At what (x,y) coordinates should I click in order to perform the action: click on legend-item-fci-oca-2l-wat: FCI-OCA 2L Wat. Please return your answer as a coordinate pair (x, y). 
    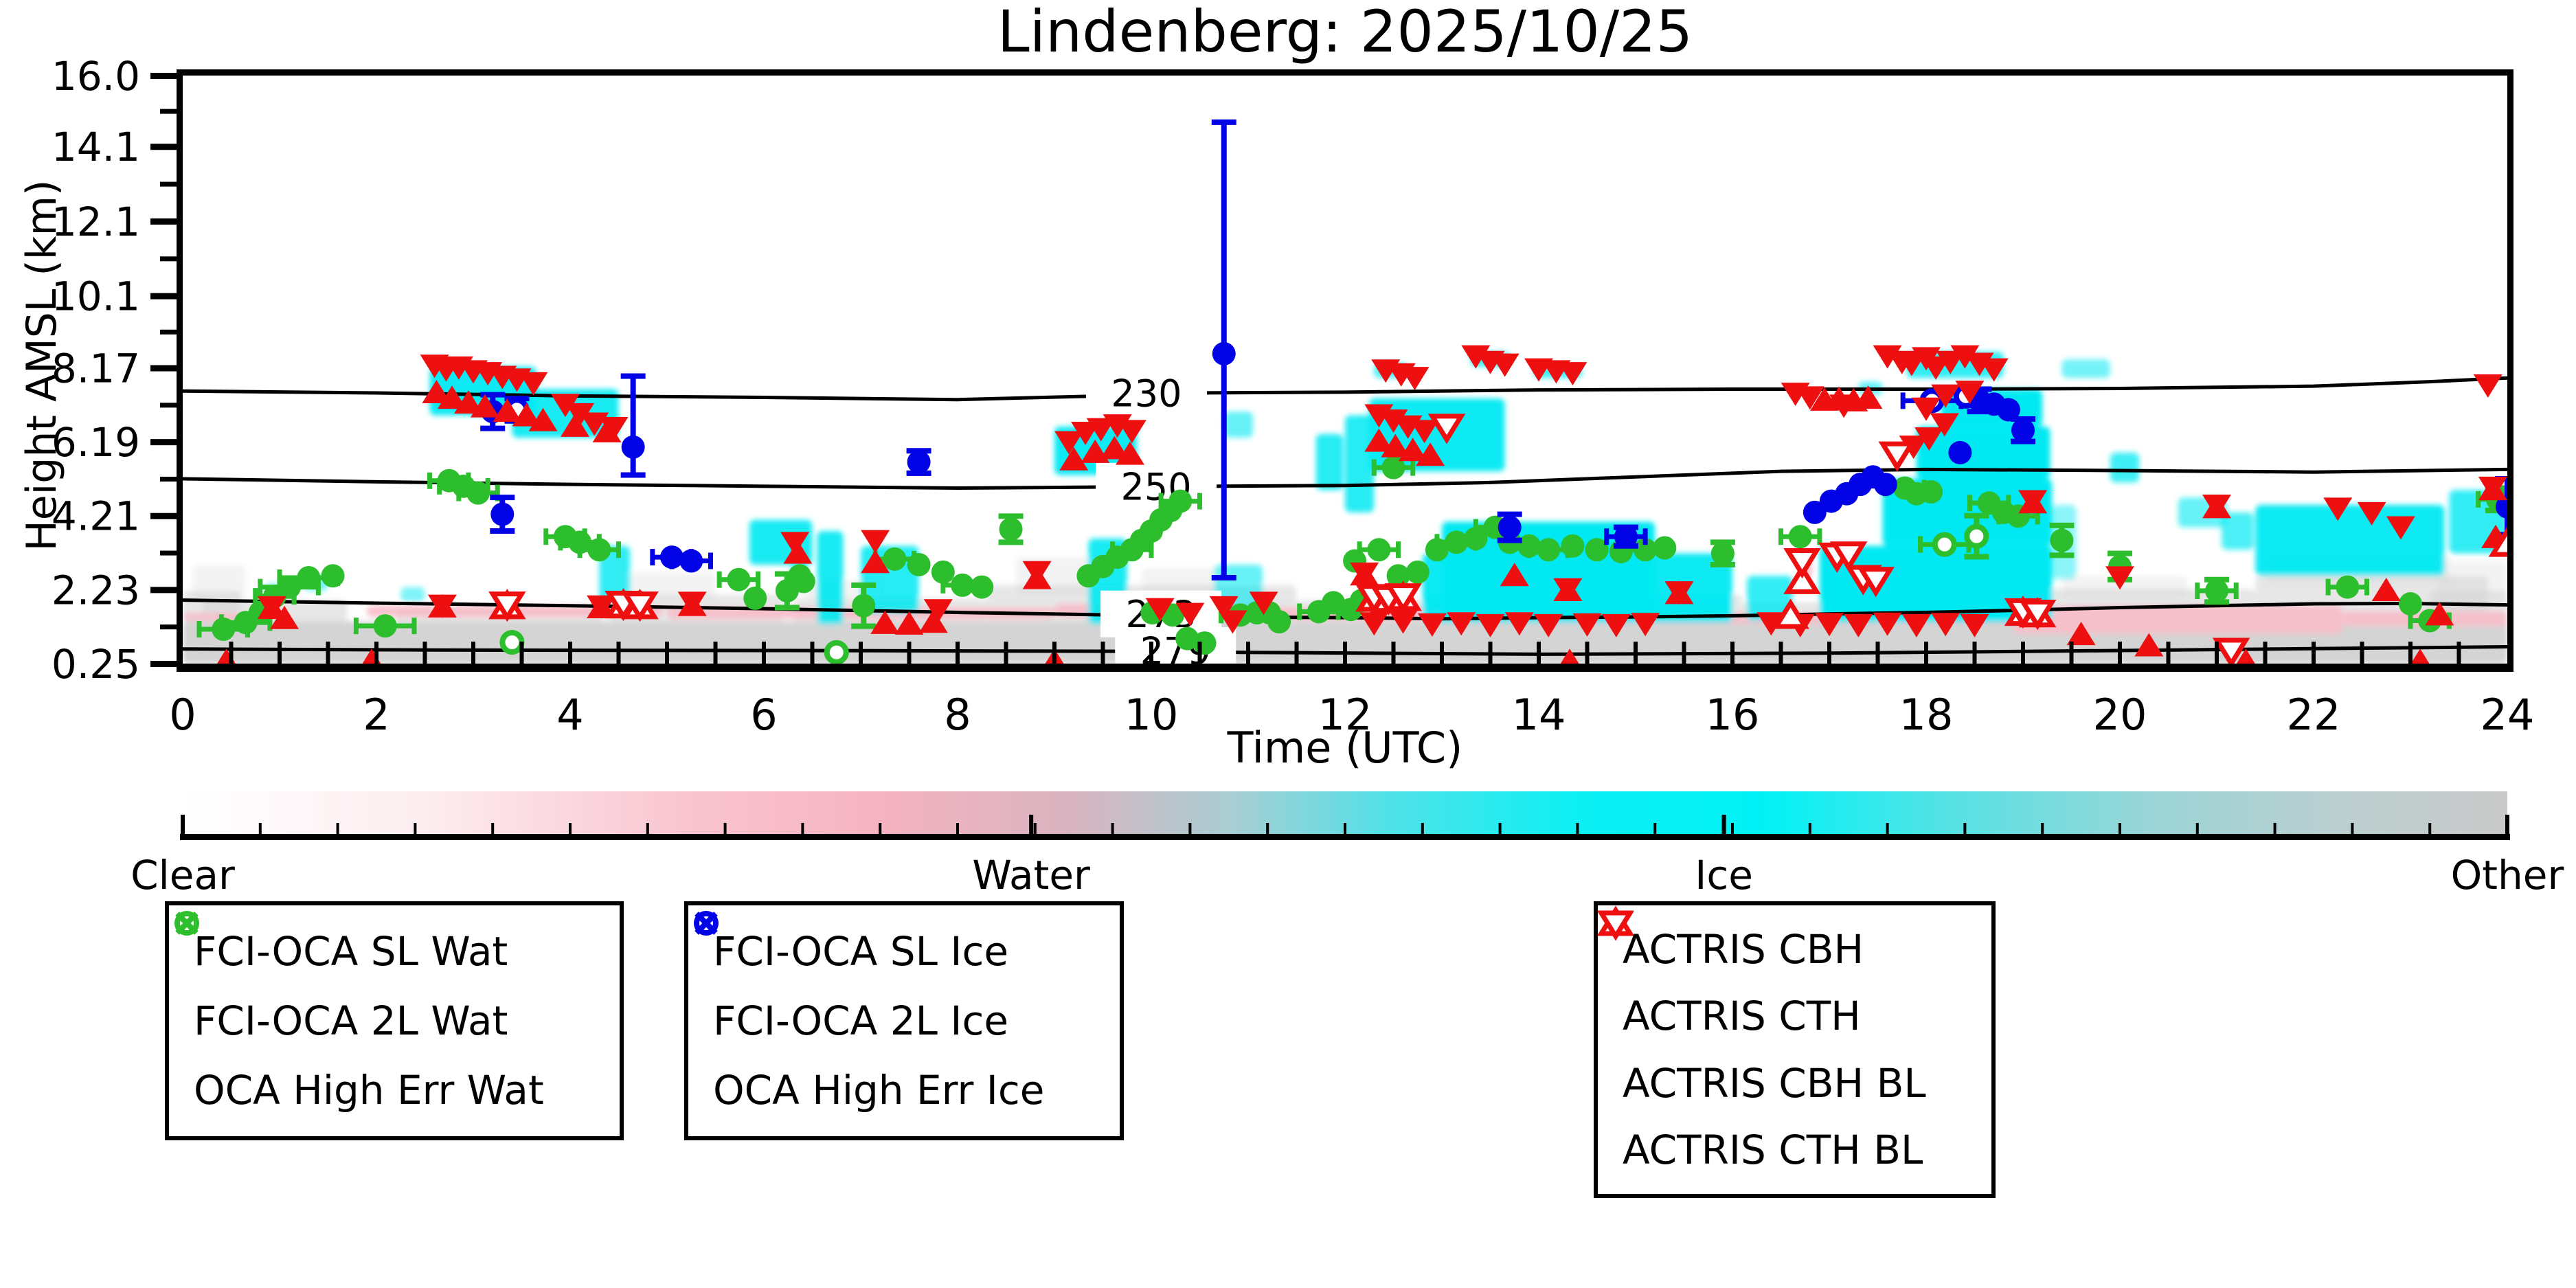
    Looking at the image, I should click on (397, 977).